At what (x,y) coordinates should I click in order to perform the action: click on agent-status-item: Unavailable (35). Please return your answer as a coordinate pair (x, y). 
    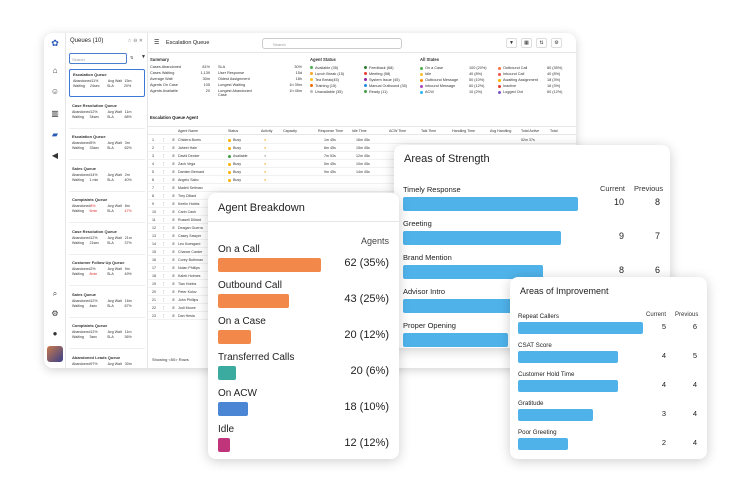
    Looking at the image, I should click on (337, 92).